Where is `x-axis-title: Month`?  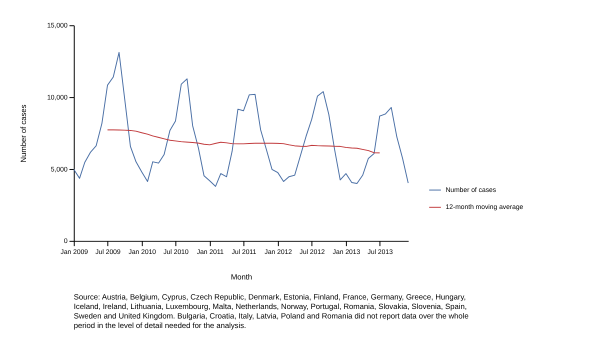
x-axis-title: Month is located at coordinates (241, 277).